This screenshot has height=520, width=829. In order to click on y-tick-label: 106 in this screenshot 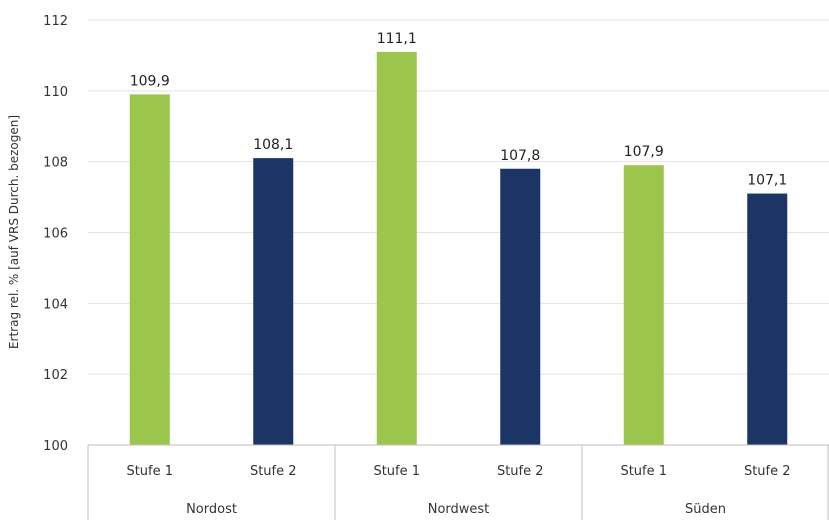, I will do `click(55, 234)`.